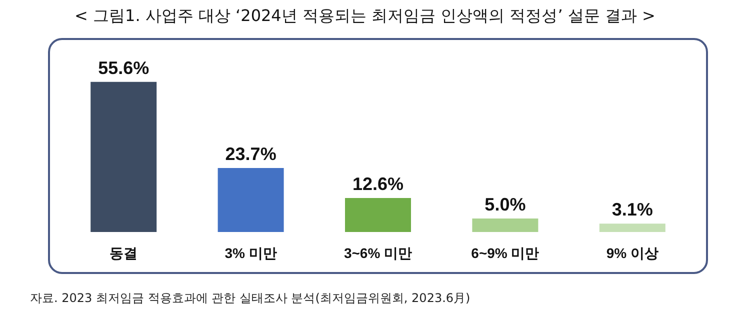 Image resolution: width=730 pixels, height=320 pixels. What do you see at coordinates (250, 253) in the screenshot?
I see `x-tick-label: 3% 미만` at bounding box center [250, 253].